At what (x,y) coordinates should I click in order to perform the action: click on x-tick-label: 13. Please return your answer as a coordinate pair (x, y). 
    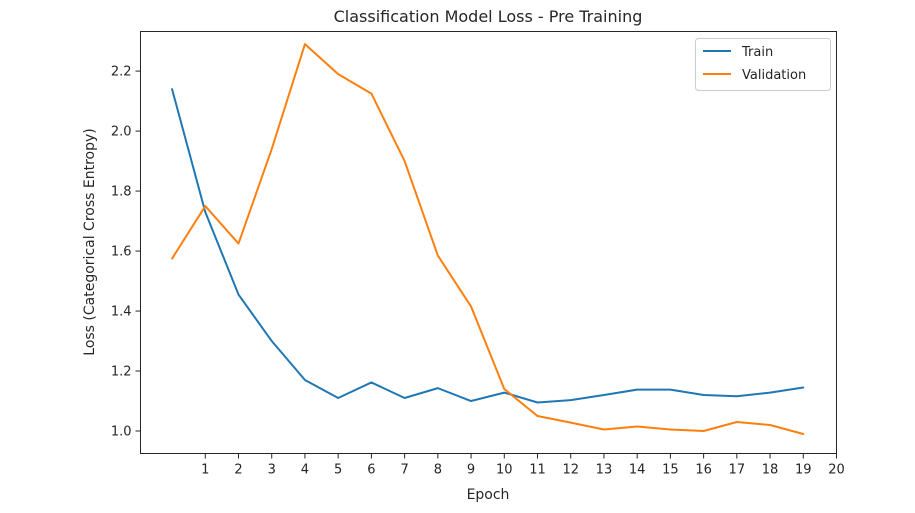
    Looking at the image, I should click on (604, 470).